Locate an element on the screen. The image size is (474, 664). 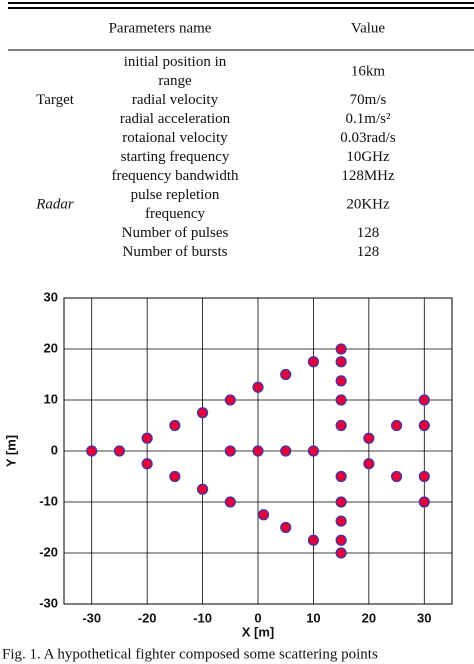
parameter-name: radial acceleration is located at coordinates (175, 119).